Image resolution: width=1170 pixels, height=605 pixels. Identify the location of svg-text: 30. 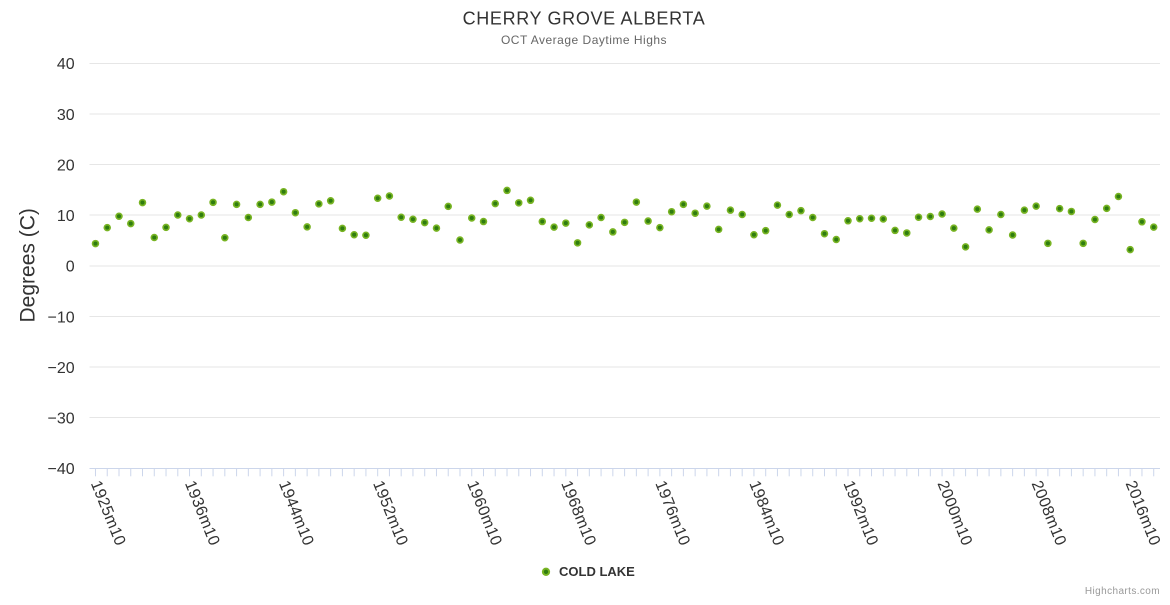
(66, 115).